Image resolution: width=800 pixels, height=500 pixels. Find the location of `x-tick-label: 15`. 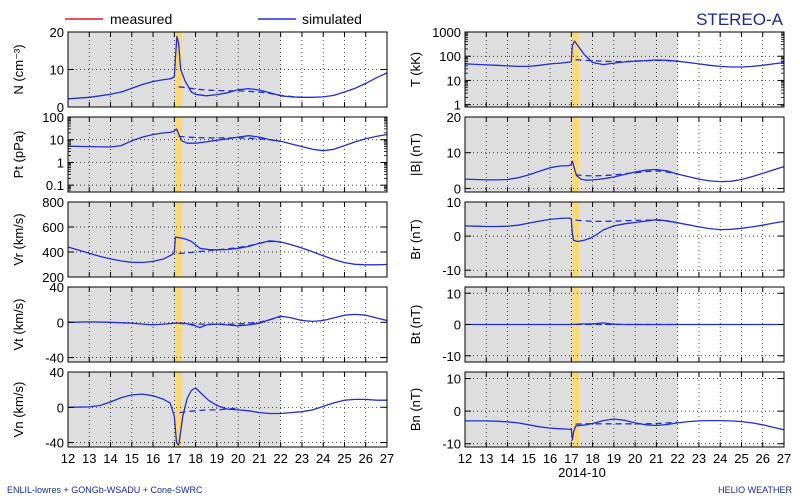

x-tick-label: 15 is located at coordinates (529, 458).